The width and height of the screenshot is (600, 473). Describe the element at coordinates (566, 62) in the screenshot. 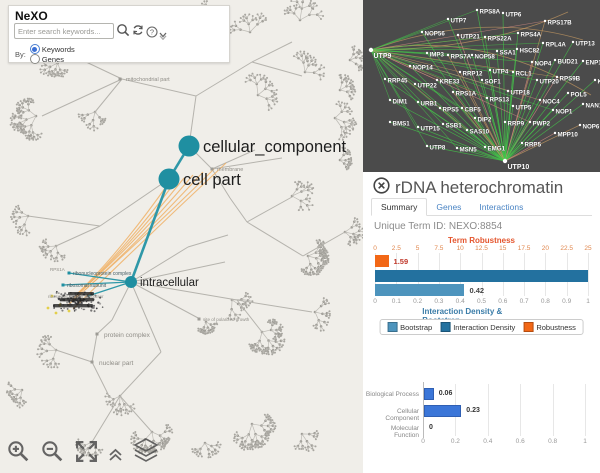

I see `gene-node-BUD21: BUD21` at that location.